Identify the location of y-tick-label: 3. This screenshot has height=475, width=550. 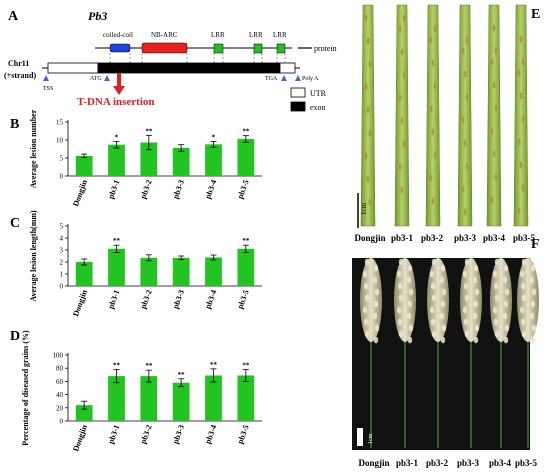
(62, 251).